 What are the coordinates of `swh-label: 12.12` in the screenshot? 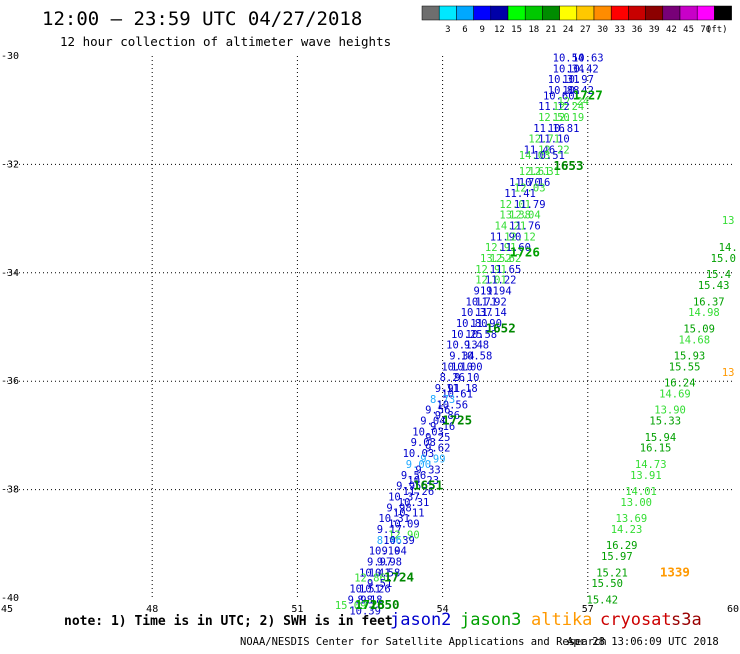 It's located at (520, 237).